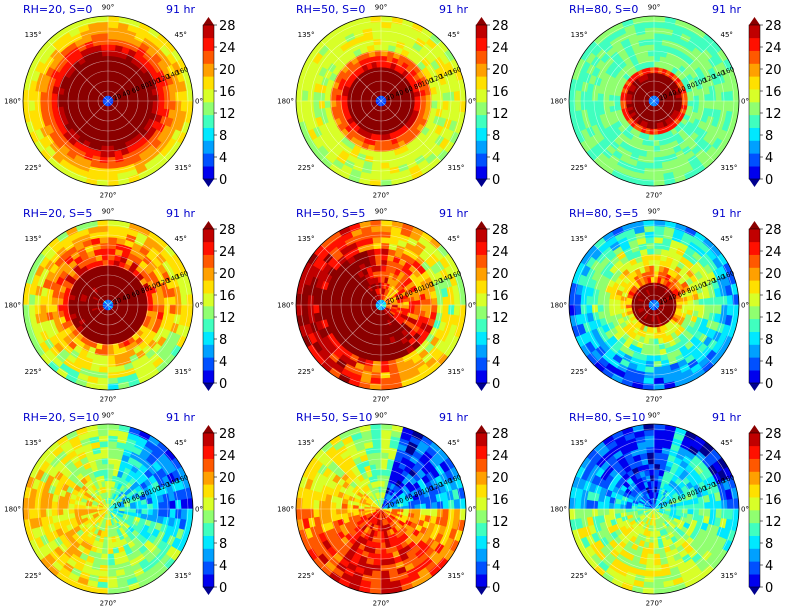 Image resolution: width=785 pixels, height=612 pixels. What do you see at coordinates (208, 21) in the screenshot?
I see `colorbar-extend-max` at bounding box center [208, 21].